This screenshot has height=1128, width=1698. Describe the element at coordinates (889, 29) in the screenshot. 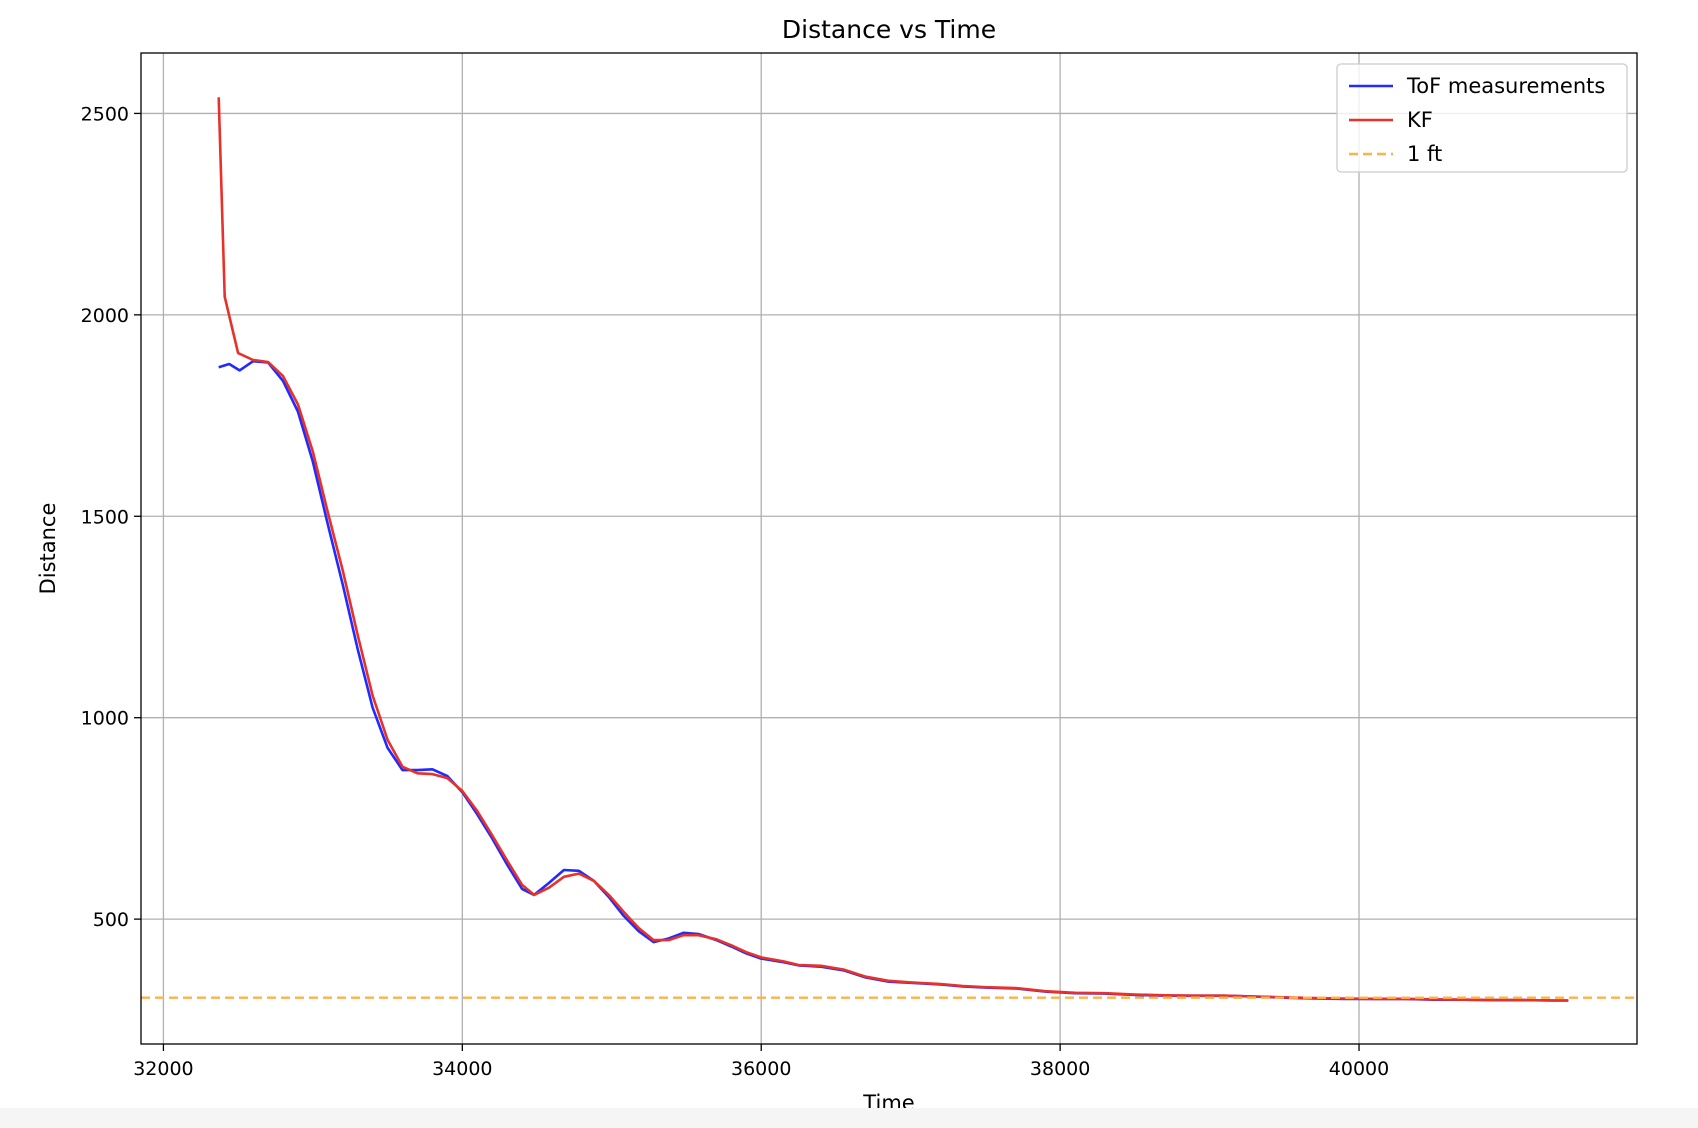

I see `chart-title: Distance vs Time` at that location.